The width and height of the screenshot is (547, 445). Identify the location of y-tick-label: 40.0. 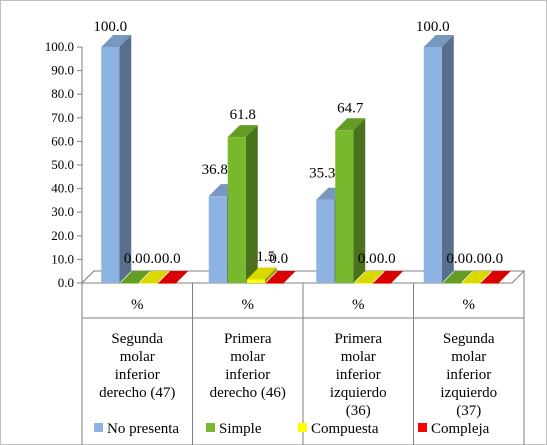
(62, 188).